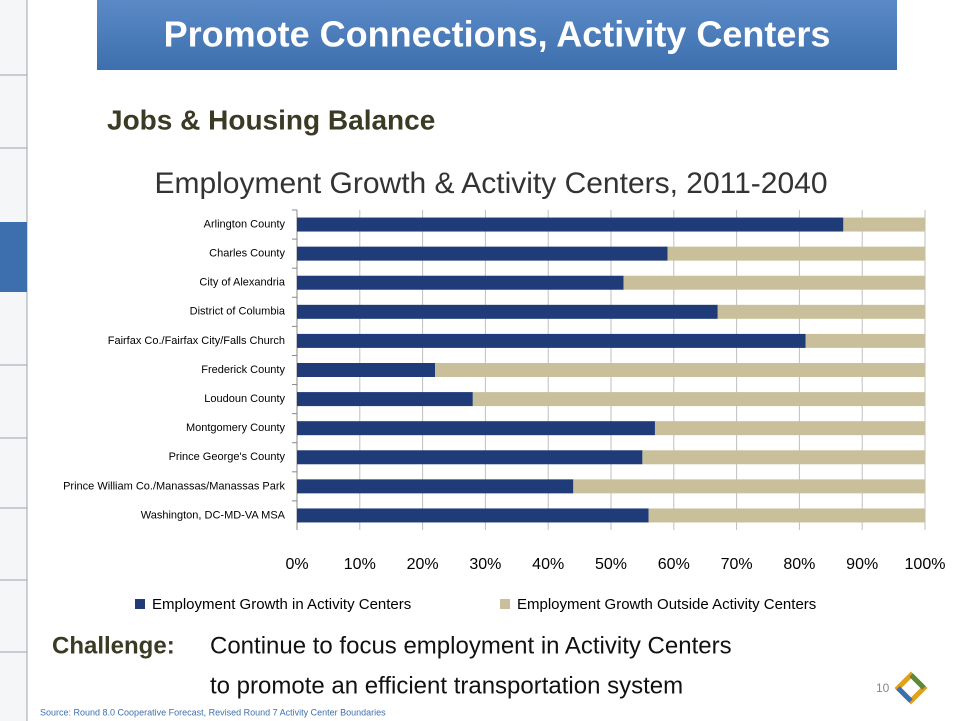 This screenshot has width=960, height=721. What do you see at coordinates (196, 341) in the screenshot?
I see `y-tick-label: Fairfax Co./Fairfax City/Falls Church` at bounding box center [196, 341].